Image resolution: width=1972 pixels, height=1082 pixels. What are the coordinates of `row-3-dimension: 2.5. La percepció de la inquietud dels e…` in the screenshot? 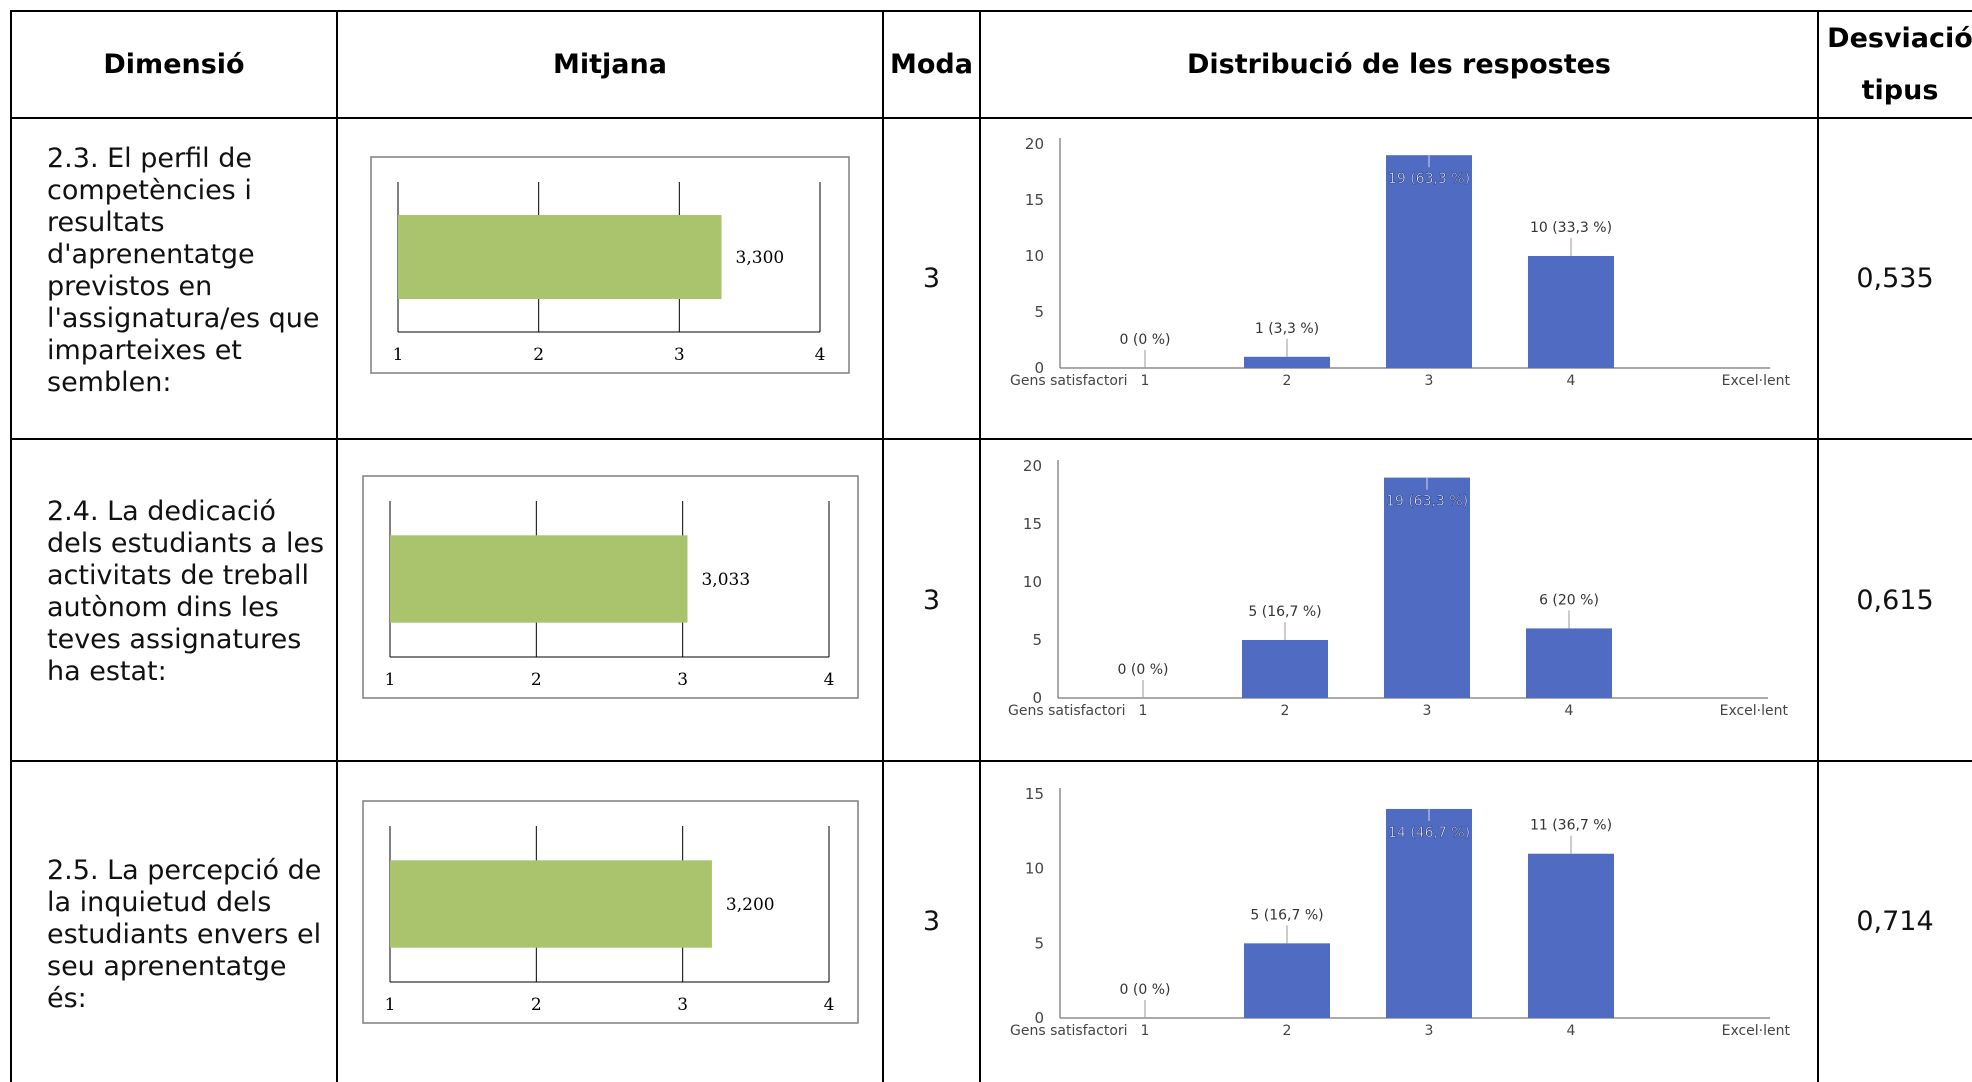 It's located at (184, 934).